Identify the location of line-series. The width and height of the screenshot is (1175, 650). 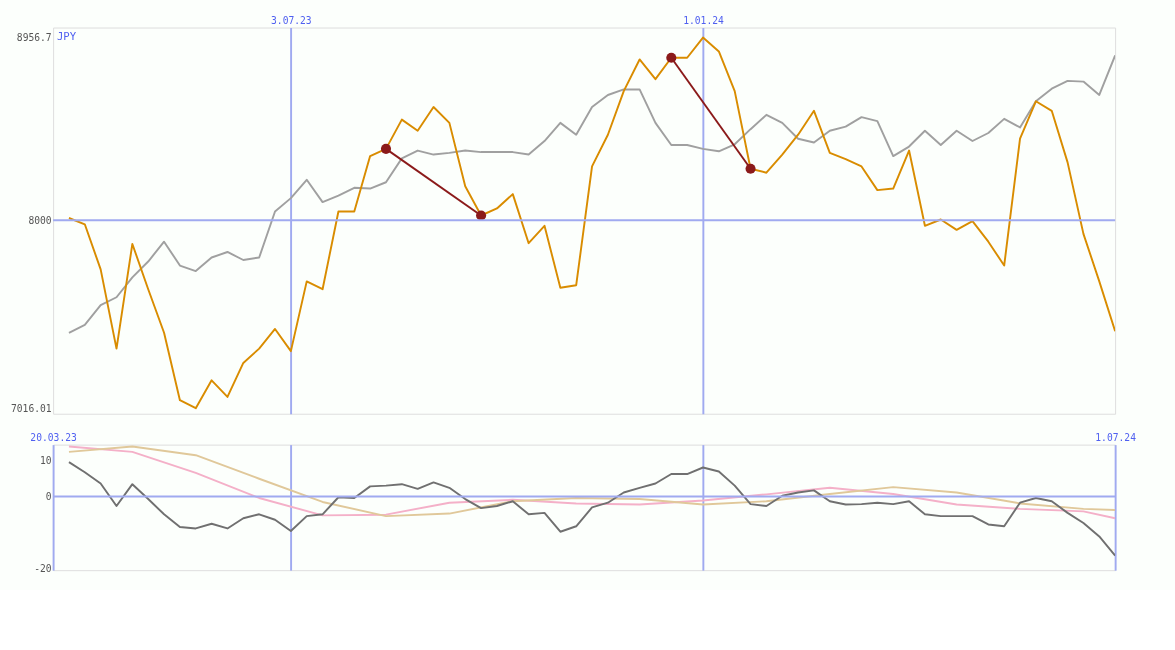
(591, 509).